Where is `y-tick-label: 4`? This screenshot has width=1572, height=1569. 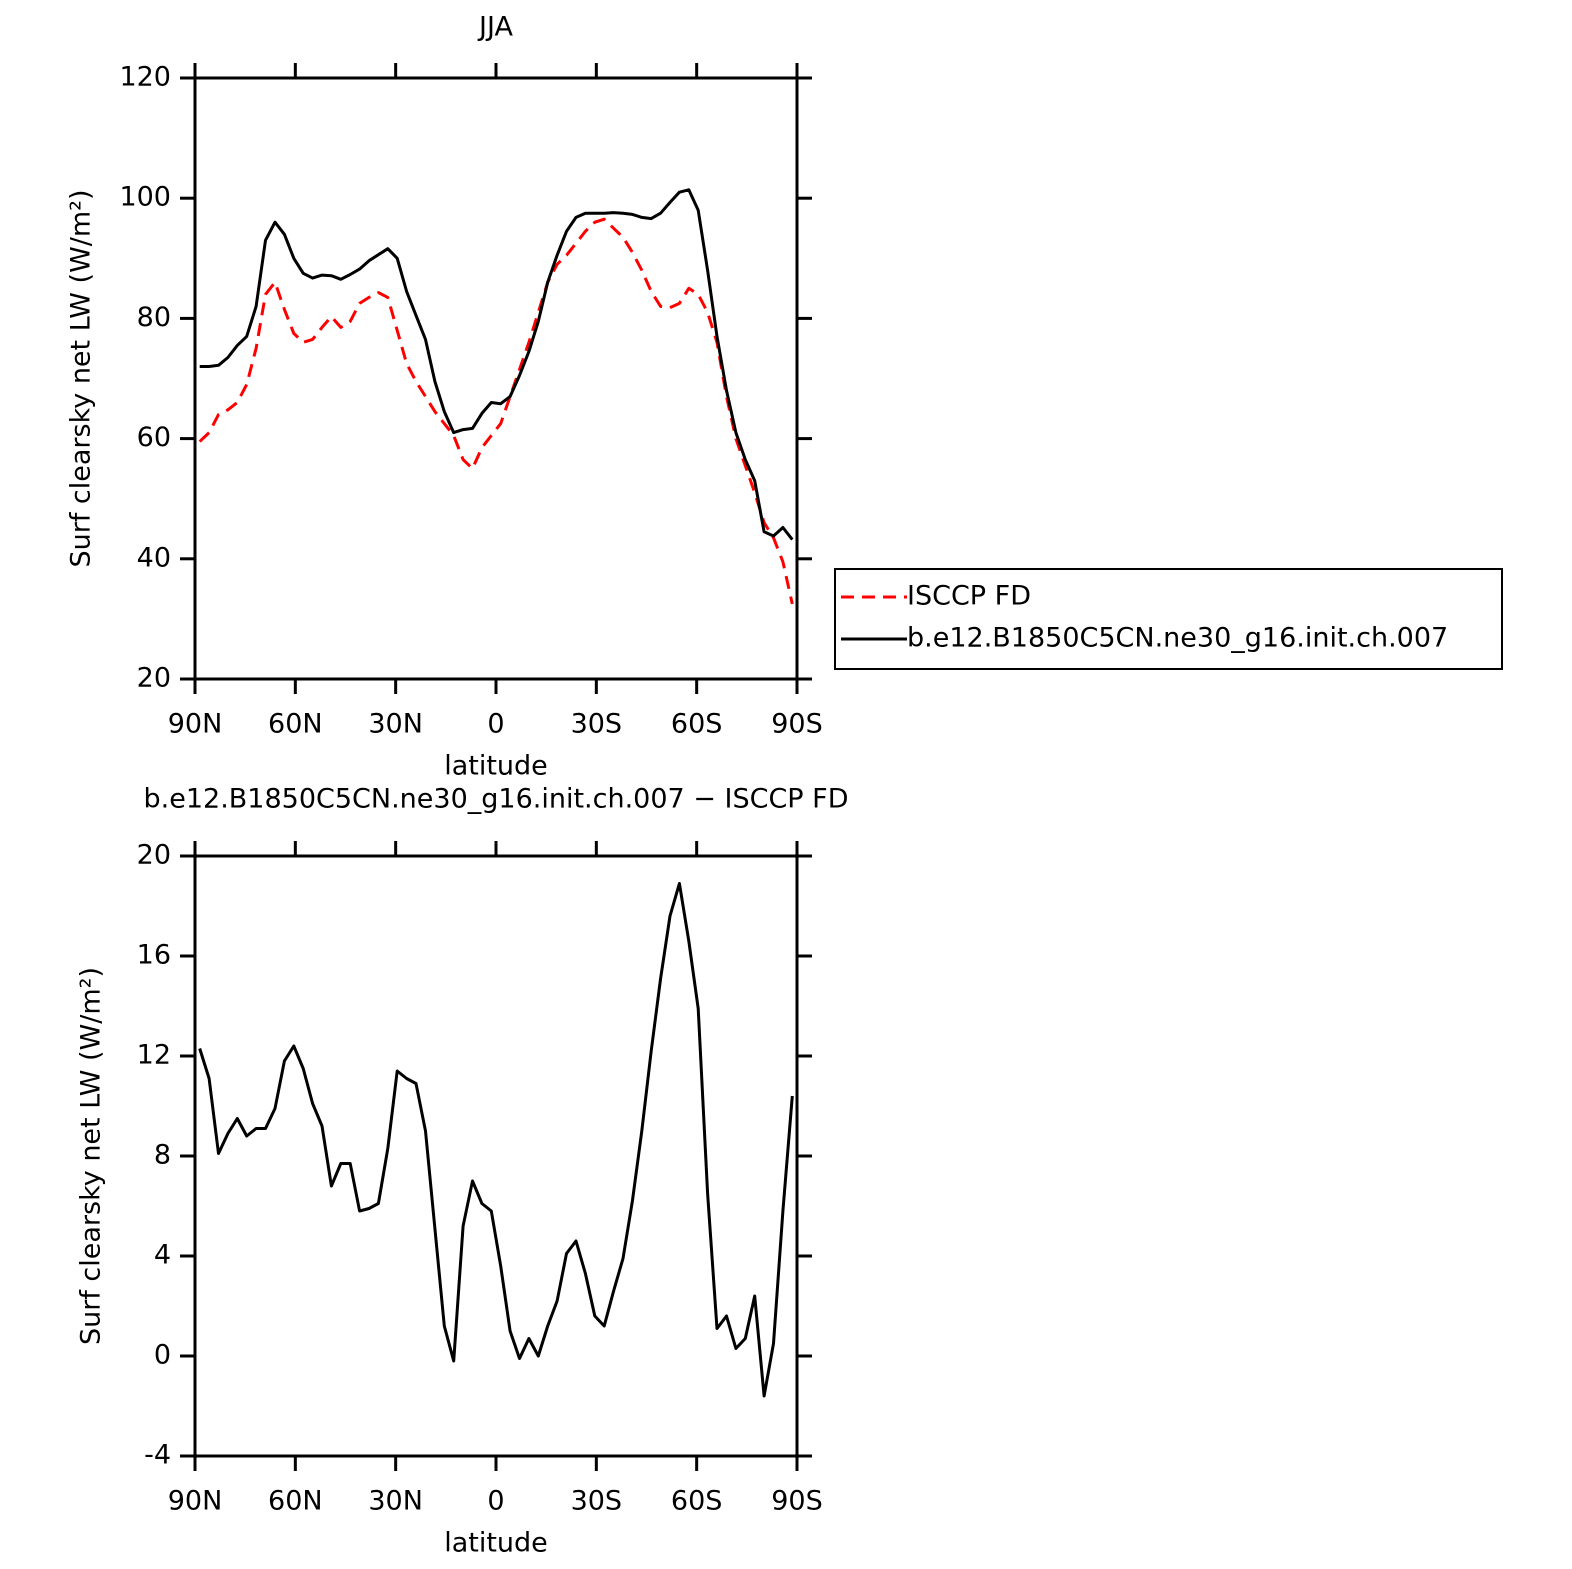
y-tick-label: 4 is located at coordinates (162, 1255).